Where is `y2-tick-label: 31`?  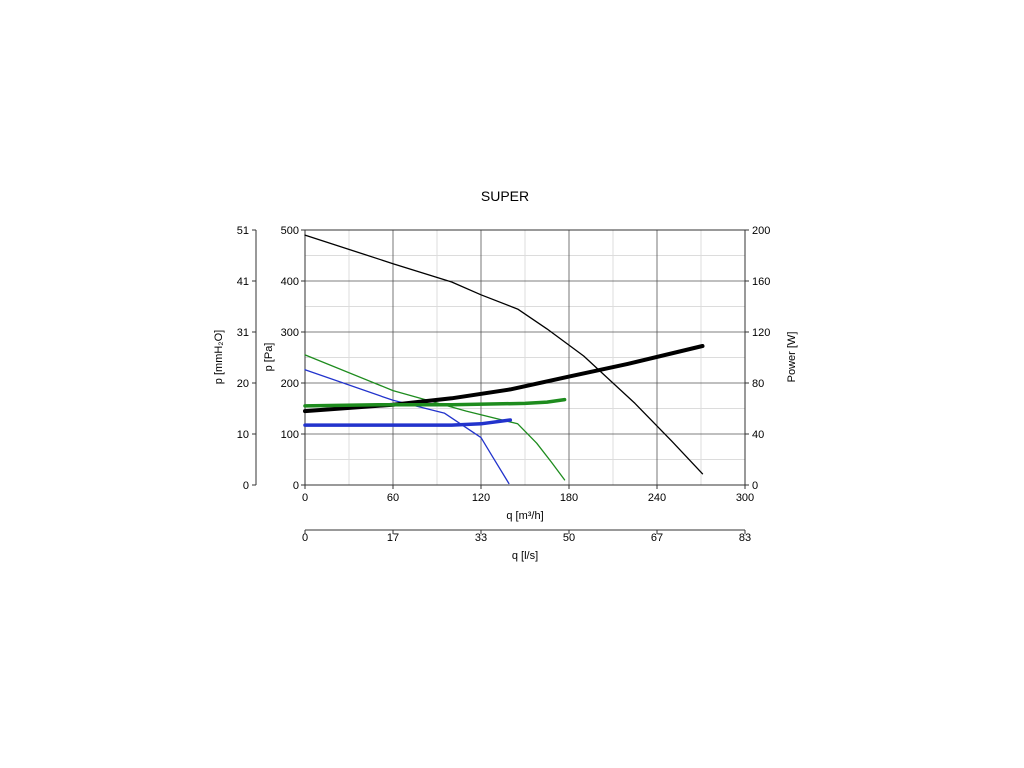 y2-tick-label: 31 is located at coordinates (243, 333).